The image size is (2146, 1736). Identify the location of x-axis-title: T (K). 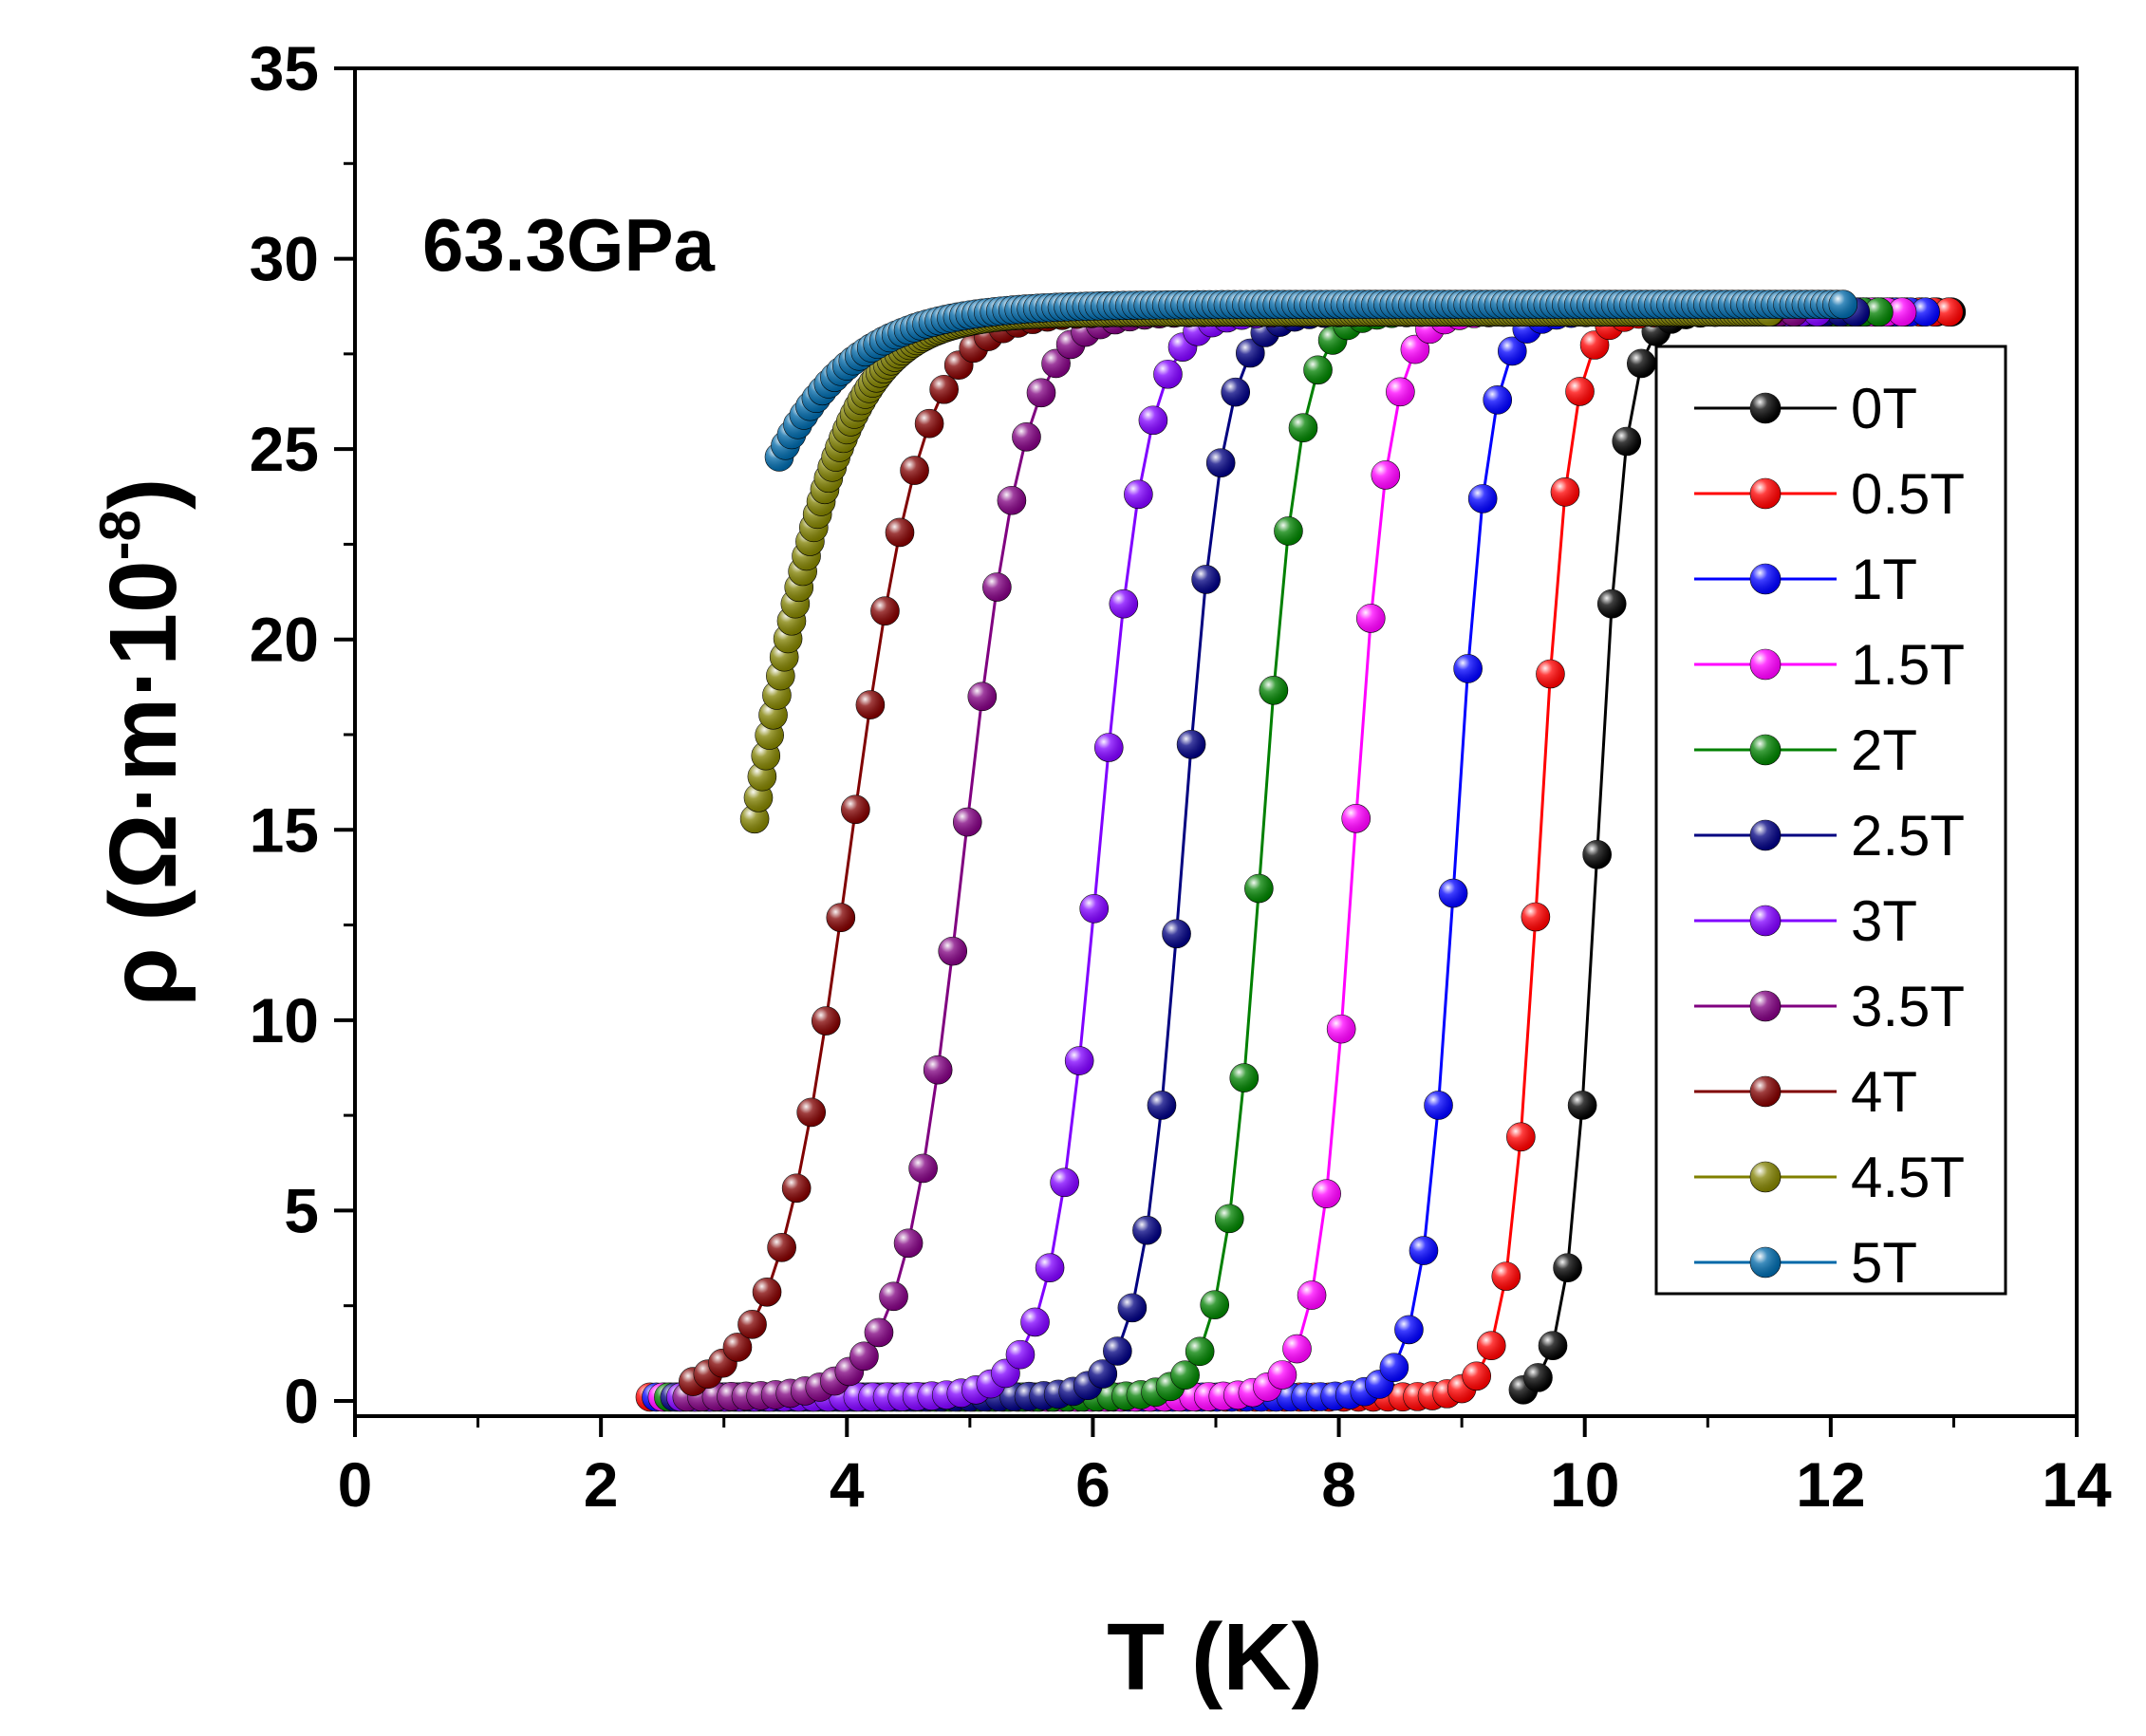
(1215, 1657).